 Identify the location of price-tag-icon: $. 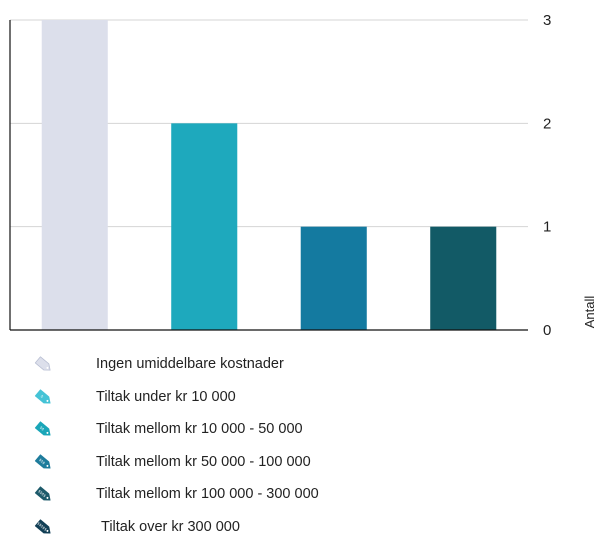
(42, 396).